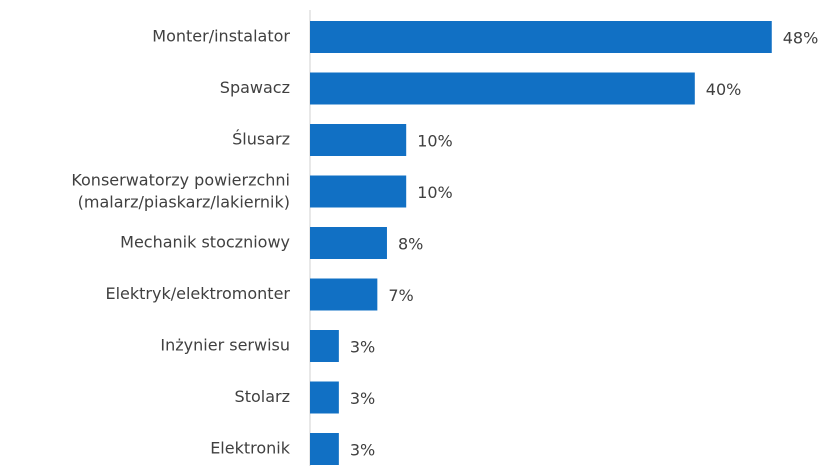 The image size is (834, 466). I want to click on category-label: Monter/instalator, so click(221, 36).